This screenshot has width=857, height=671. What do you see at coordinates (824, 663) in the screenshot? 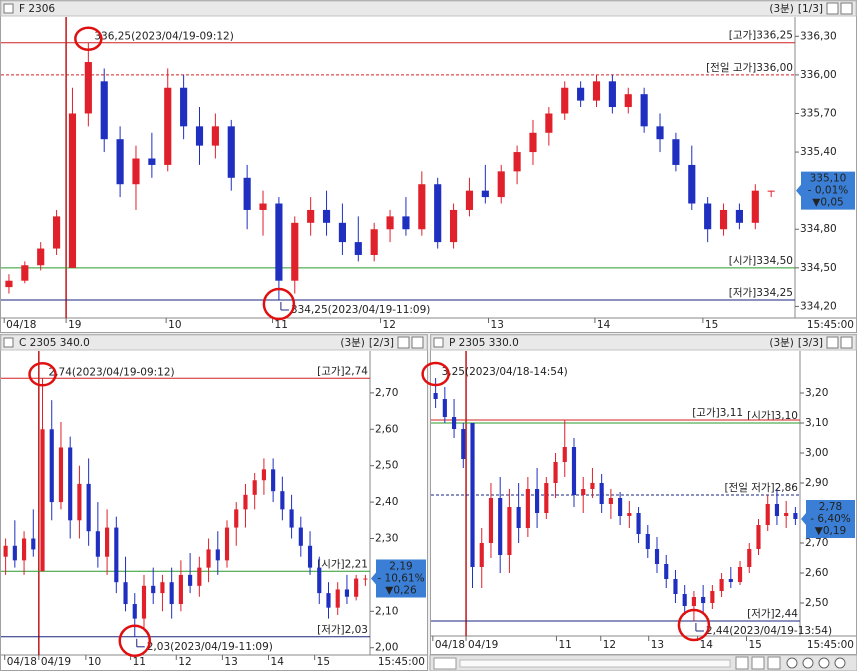
I see `zoom-reset` at bounding box center [824, 663].